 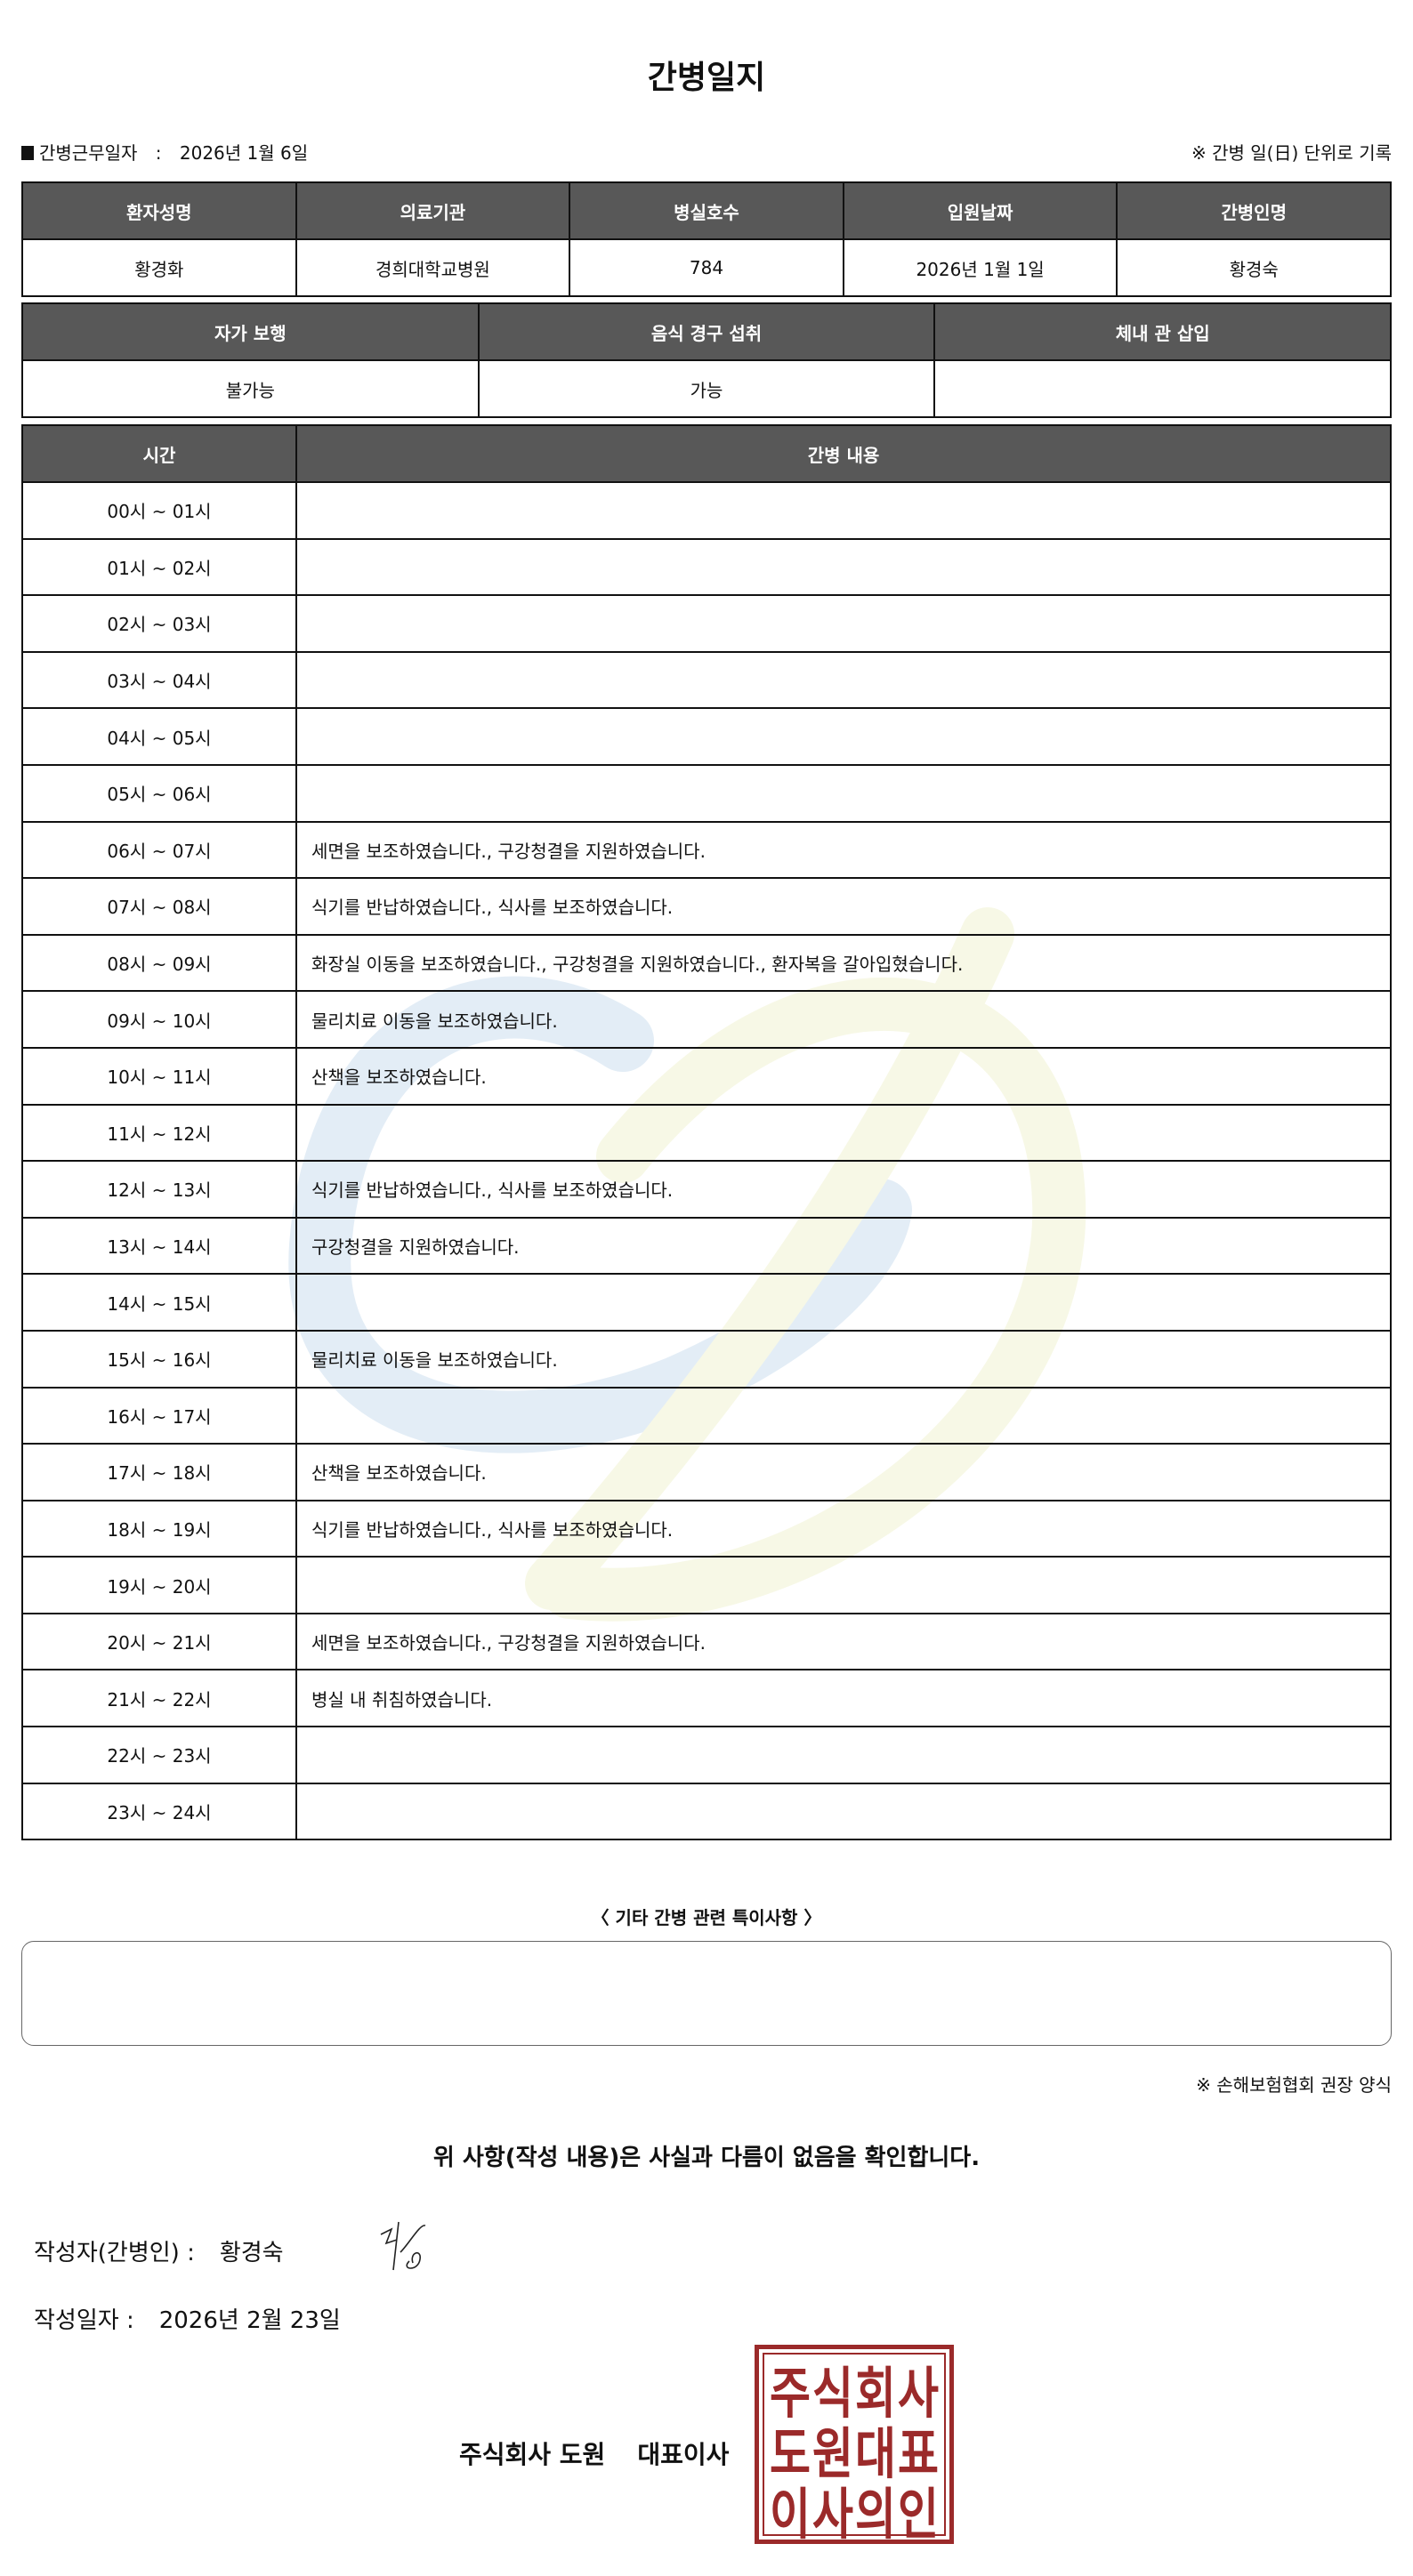 I want to click on work-date-value: 2026년 1월 6일, so click(x=244, y=153).